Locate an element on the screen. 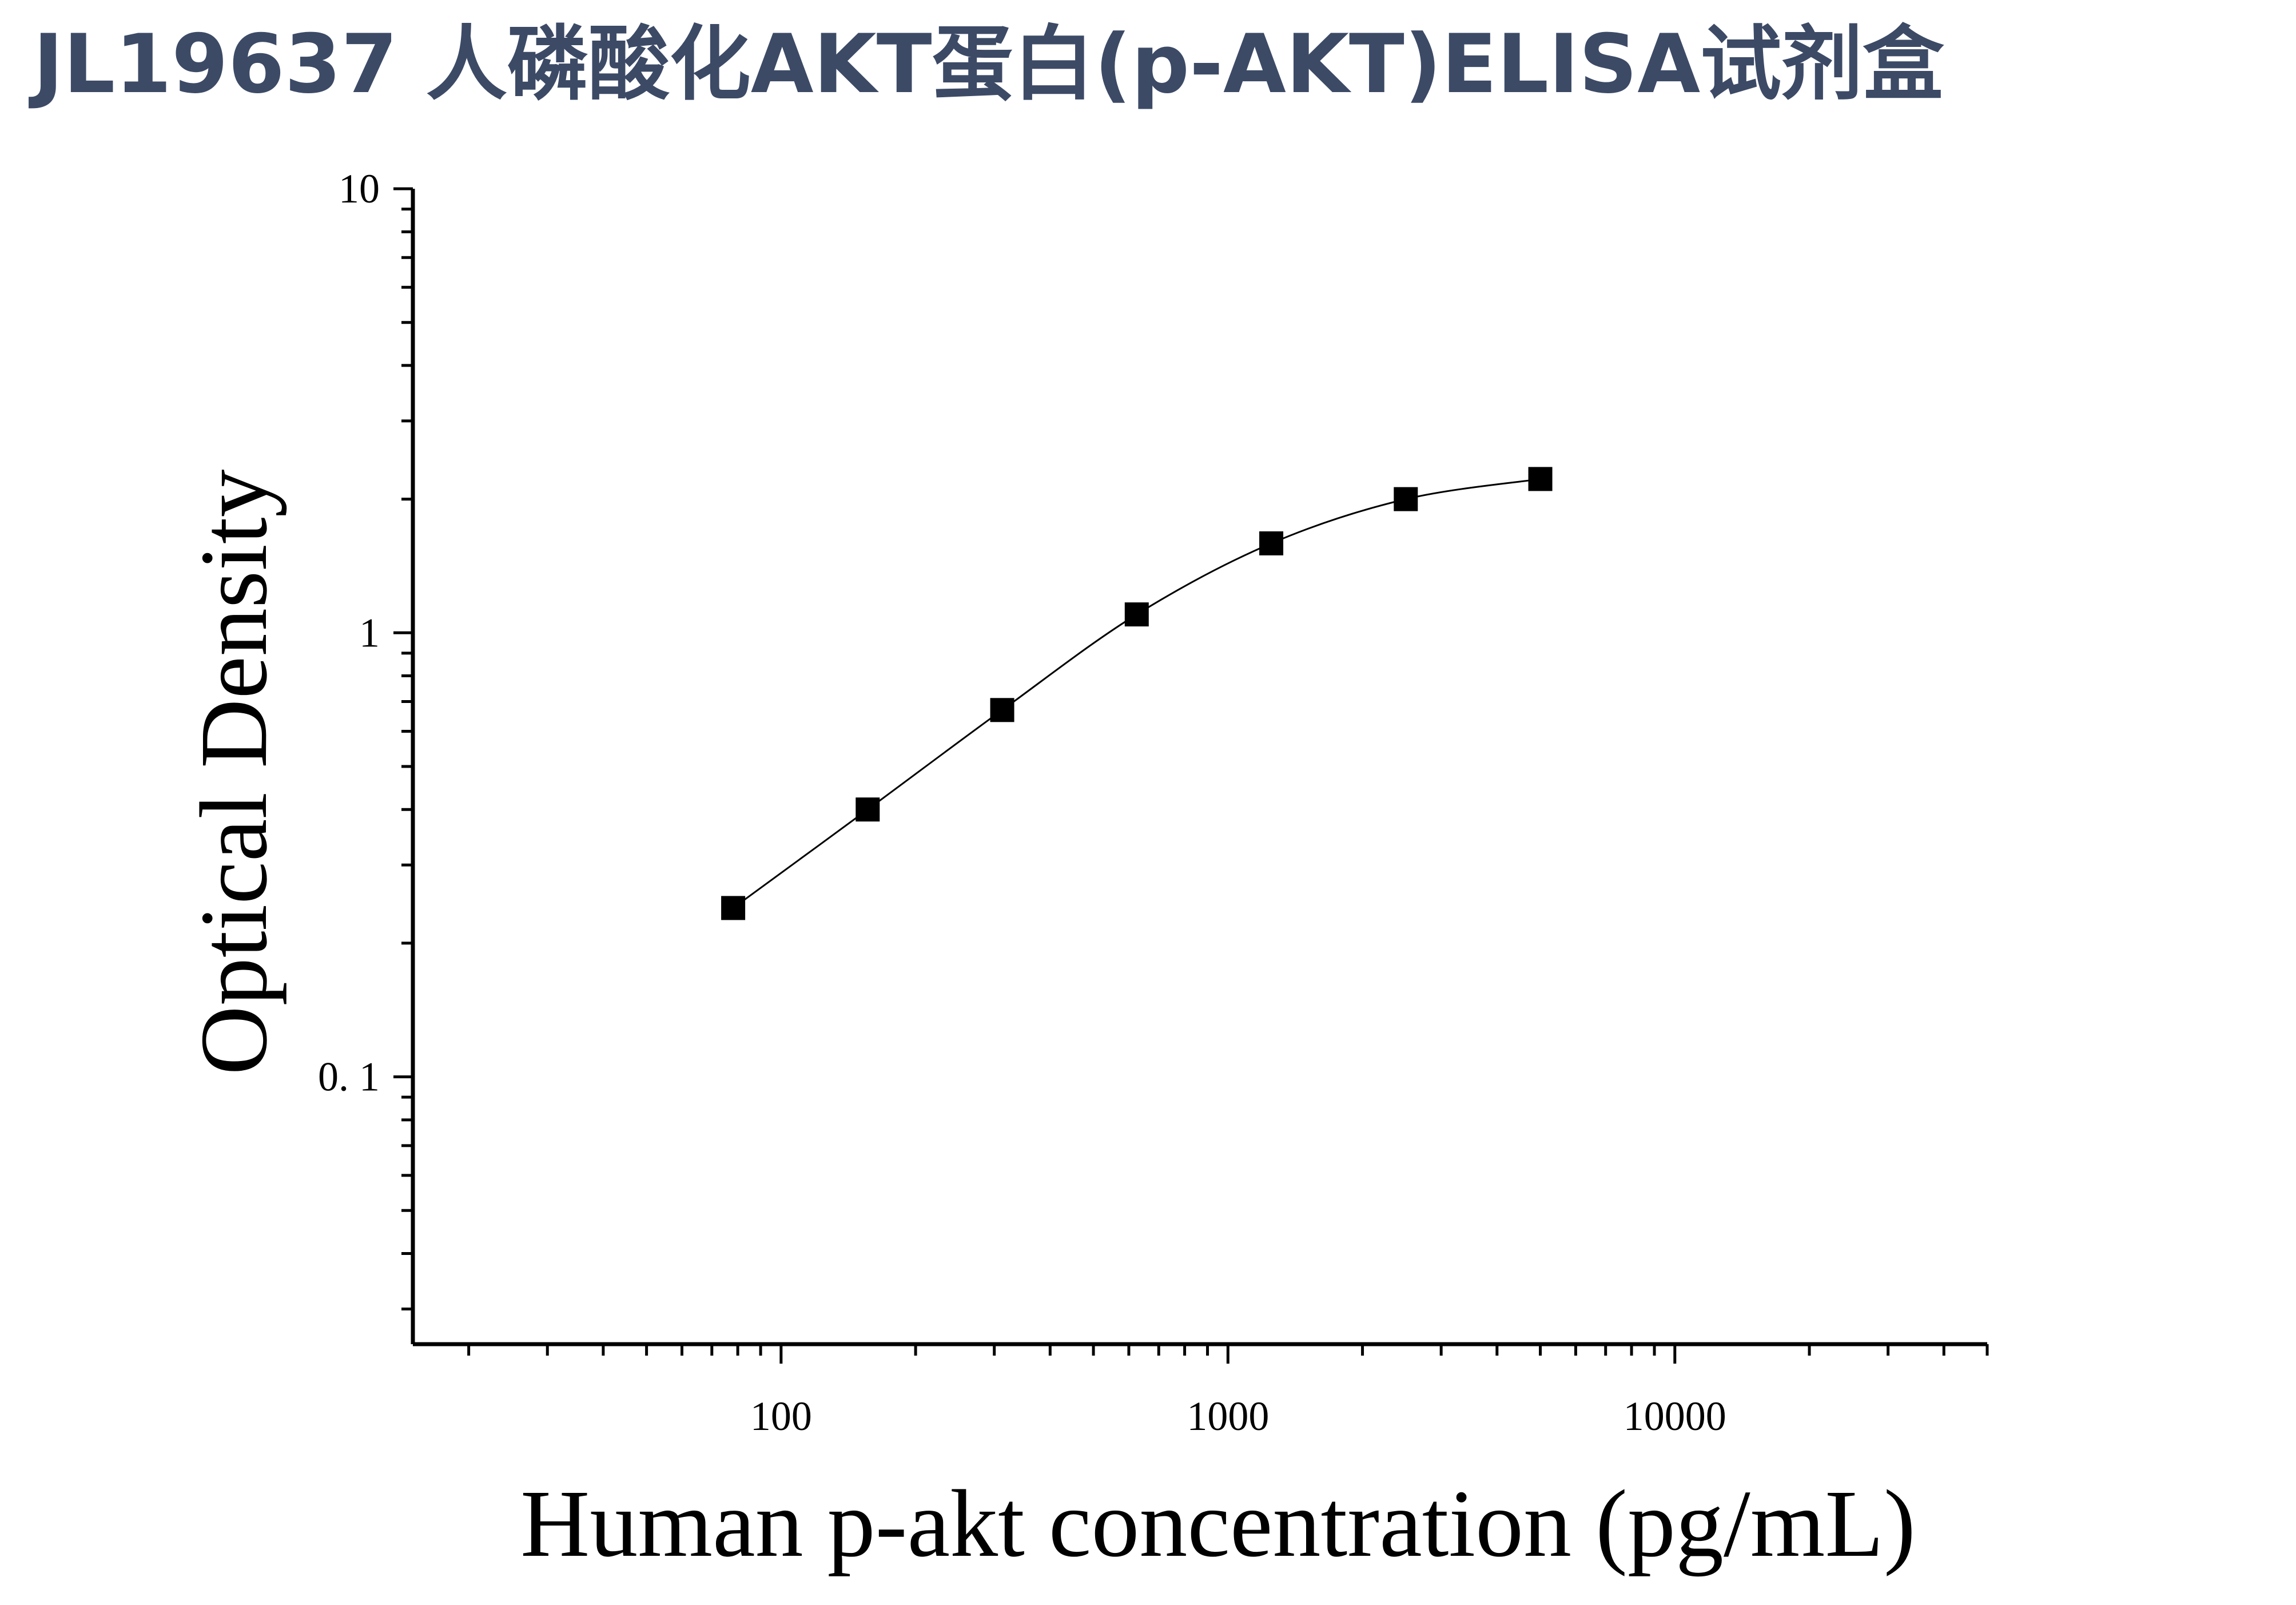 This screenshot has height=1605, width=2296. x-tick-label: 10000 is located at coordinates (1675, 1416).